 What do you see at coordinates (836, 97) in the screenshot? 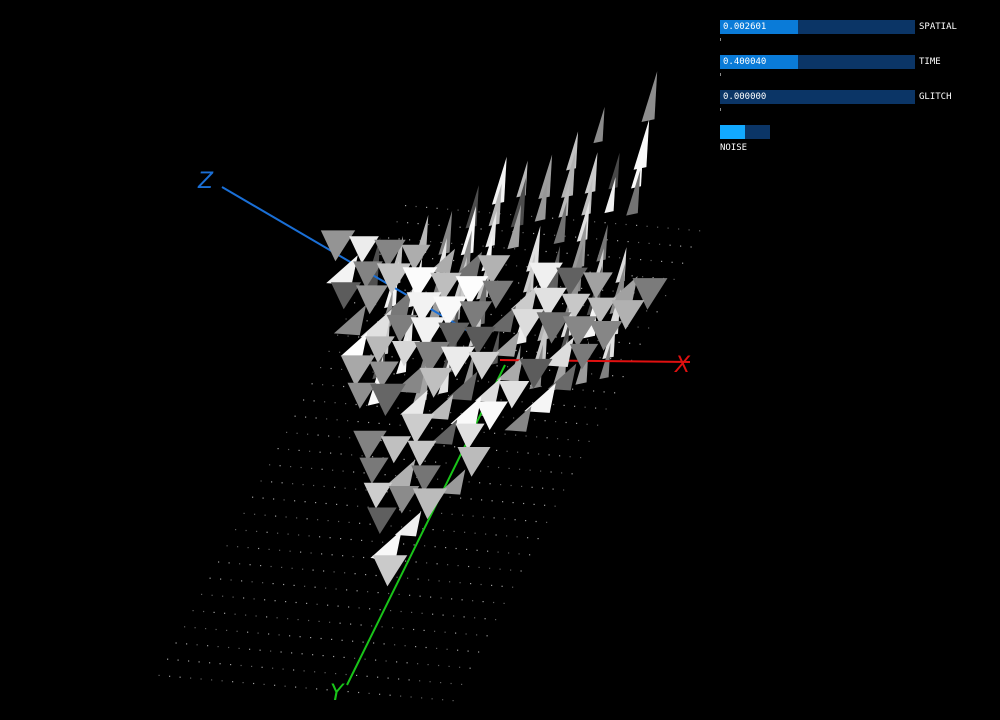
I see `glitch-slider: 0.000000 GLITCH` at bounding box center [836, 97].